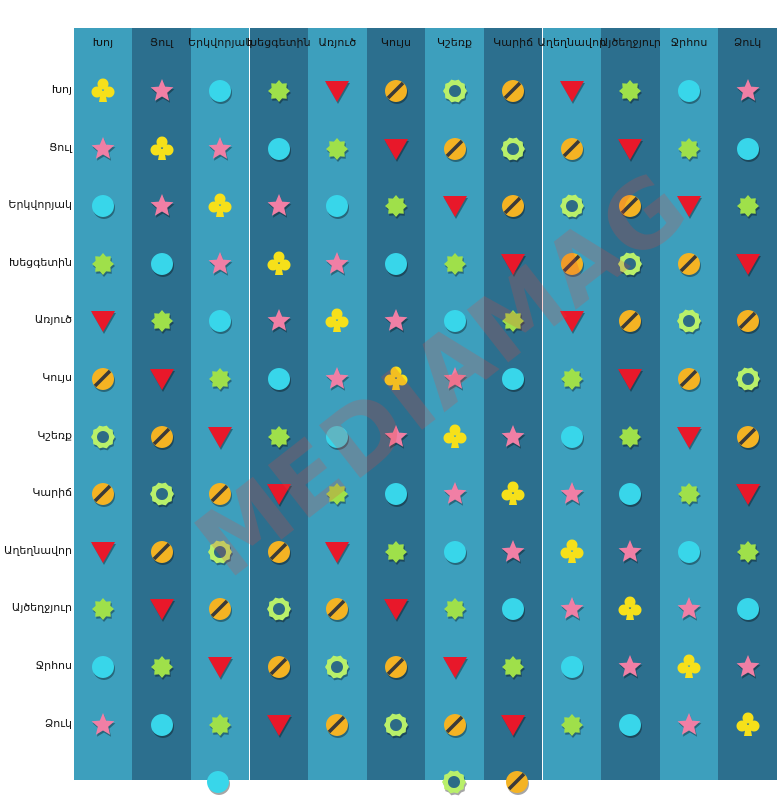 The width and height of the screenshot is (780, 801). I want to click on row-header: Կշեռք, so click(54, 435).